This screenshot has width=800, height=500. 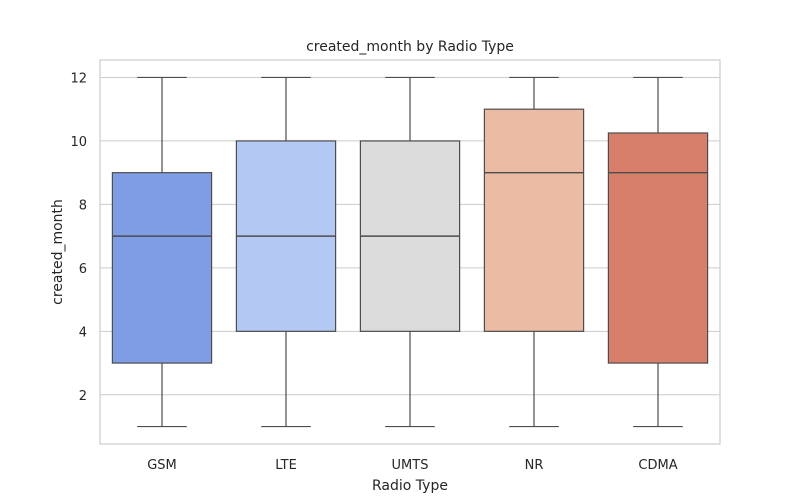 I want to click on x-tick-label: UMTS, so click(x=410, y=465).